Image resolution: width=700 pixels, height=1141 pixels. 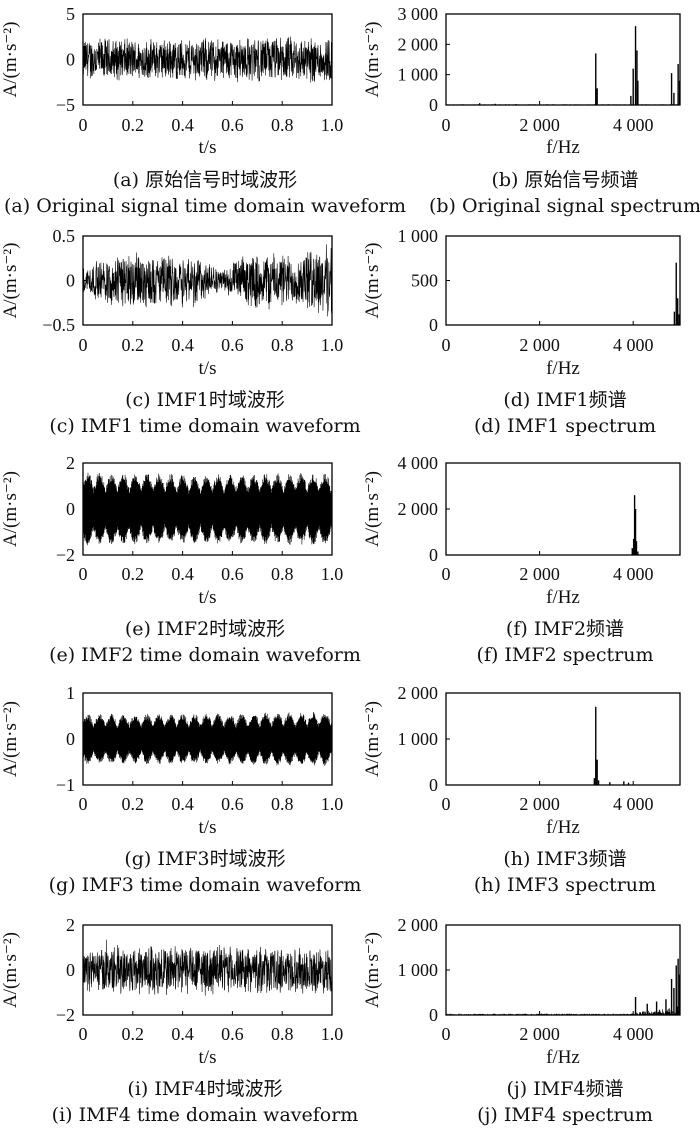 What do you see at coordinates (565, 426) in the screenshot?
I see `caption-en: (d) IMF1 spectrum` at bounding box center [565, 426].